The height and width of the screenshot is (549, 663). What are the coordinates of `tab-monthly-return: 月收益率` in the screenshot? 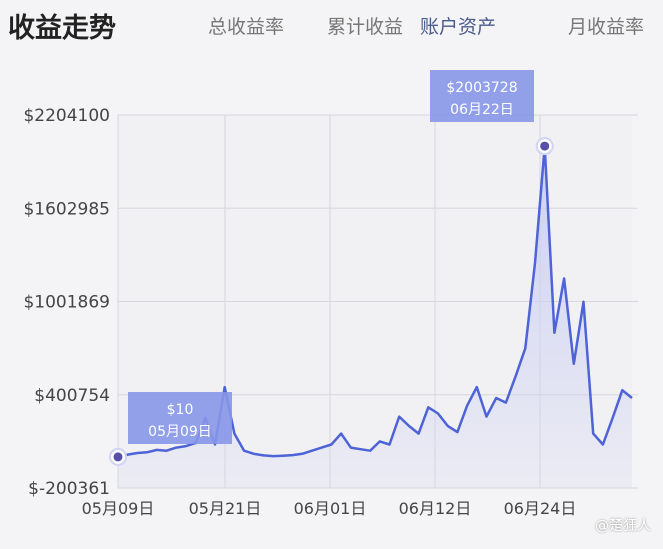 It's located at (606, 27).